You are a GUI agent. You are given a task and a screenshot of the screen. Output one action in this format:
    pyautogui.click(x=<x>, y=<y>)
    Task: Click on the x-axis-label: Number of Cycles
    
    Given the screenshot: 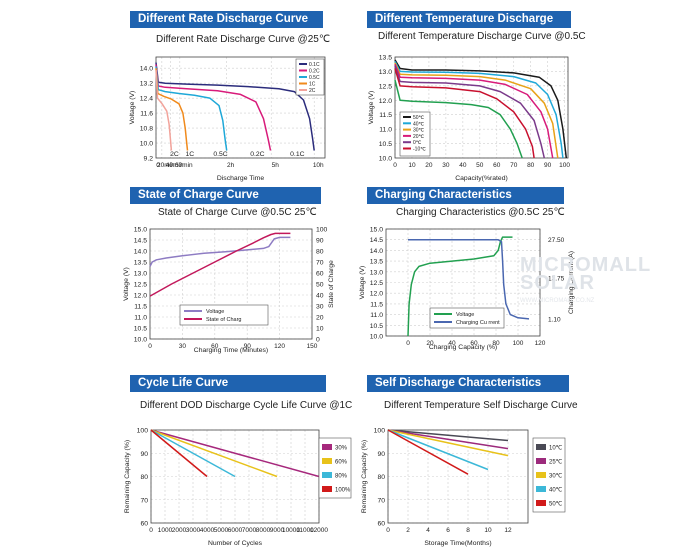 What is the action you would take?
    pyautogui.click(x=235, y=543)
    